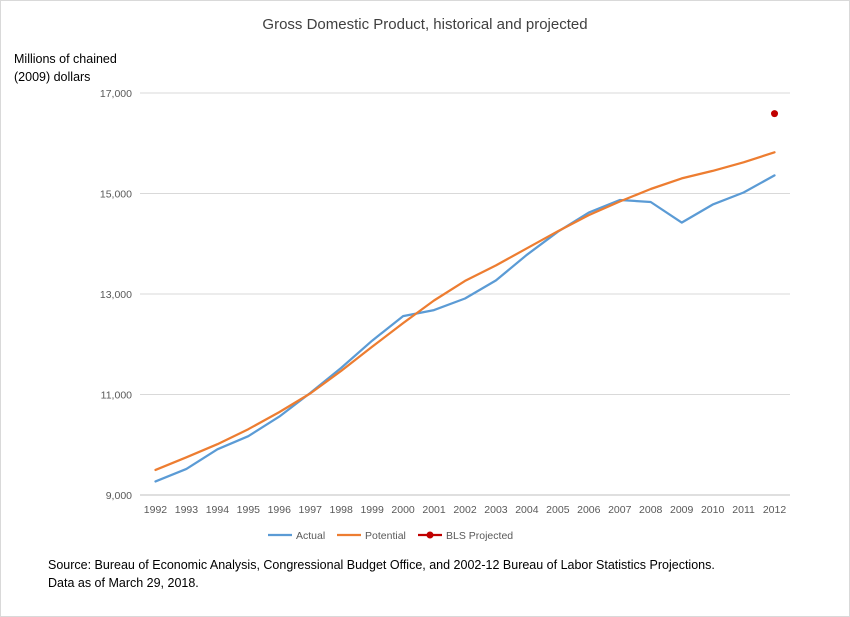 The image size is (850, 617). What do you see at coordinates (156, 510) in the screenshot?
I see `x-tick-label: 1992` at bounding box center [156, 510].